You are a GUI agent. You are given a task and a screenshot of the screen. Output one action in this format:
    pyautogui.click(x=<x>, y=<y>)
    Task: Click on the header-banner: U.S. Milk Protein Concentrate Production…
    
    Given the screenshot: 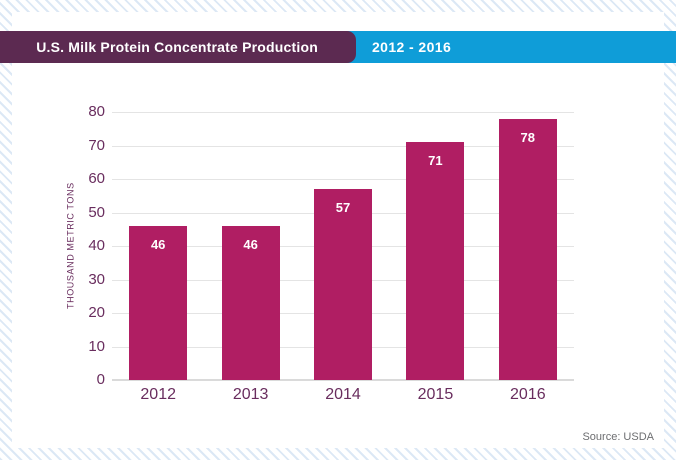 What is the action you would take?
    pyautogui.click(x=338, y=47)
    